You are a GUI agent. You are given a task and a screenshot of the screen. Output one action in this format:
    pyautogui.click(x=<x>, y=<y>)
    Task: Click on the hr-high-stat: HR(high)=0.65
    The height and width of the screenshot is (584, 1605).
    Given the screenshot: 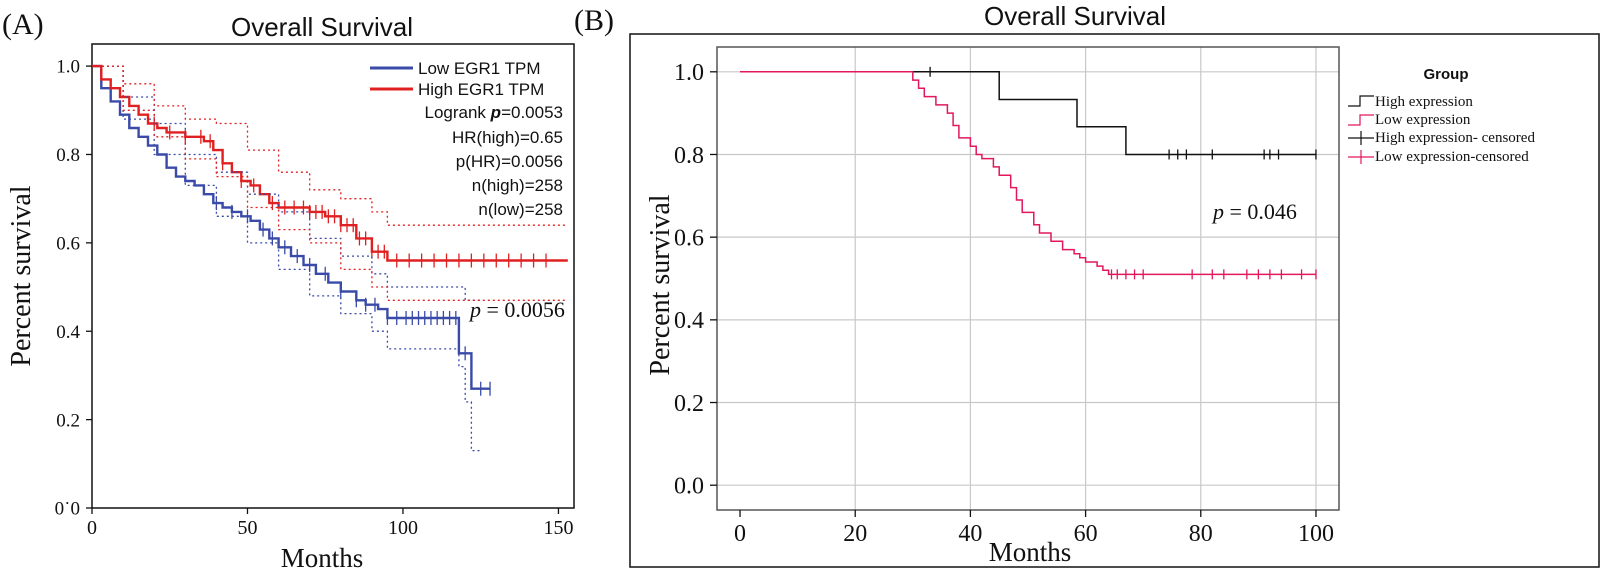 What is the action you would take?
    pyautogui.click(x=507, y=137)
    